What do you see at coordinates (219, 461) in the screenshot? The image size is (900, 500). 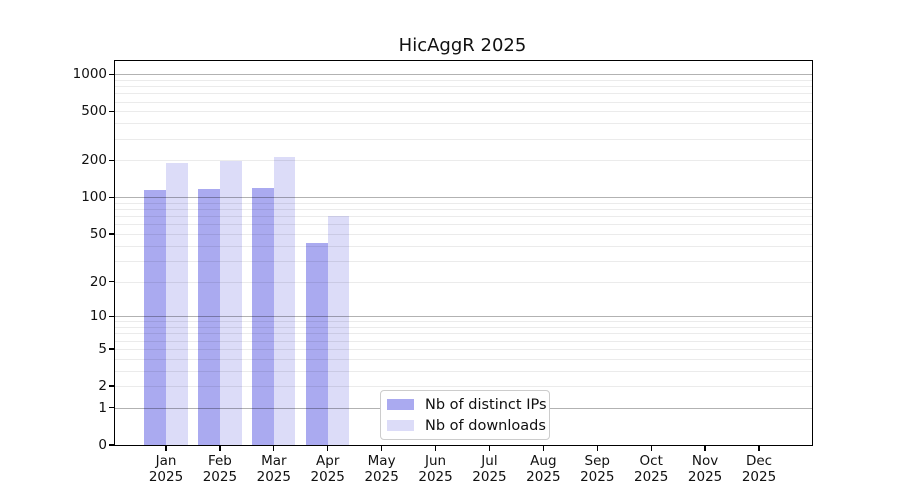 I see `x-label-month: Feb` at bounding box center [219, 461].